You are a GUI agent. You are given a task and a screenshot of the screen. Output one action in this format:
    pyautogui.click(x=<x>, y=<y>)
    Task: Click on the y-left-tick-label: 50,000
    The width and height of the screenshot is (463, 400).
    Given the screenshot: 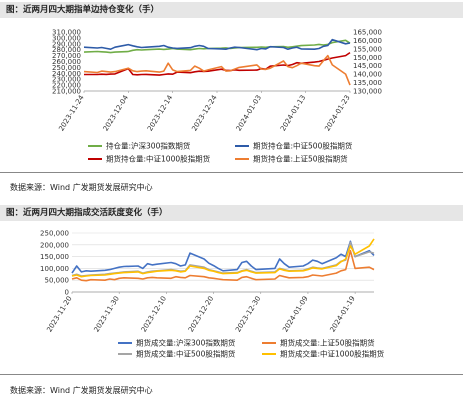 What is the action you would take?
    pyautogui.click(x=57, y=281)
    